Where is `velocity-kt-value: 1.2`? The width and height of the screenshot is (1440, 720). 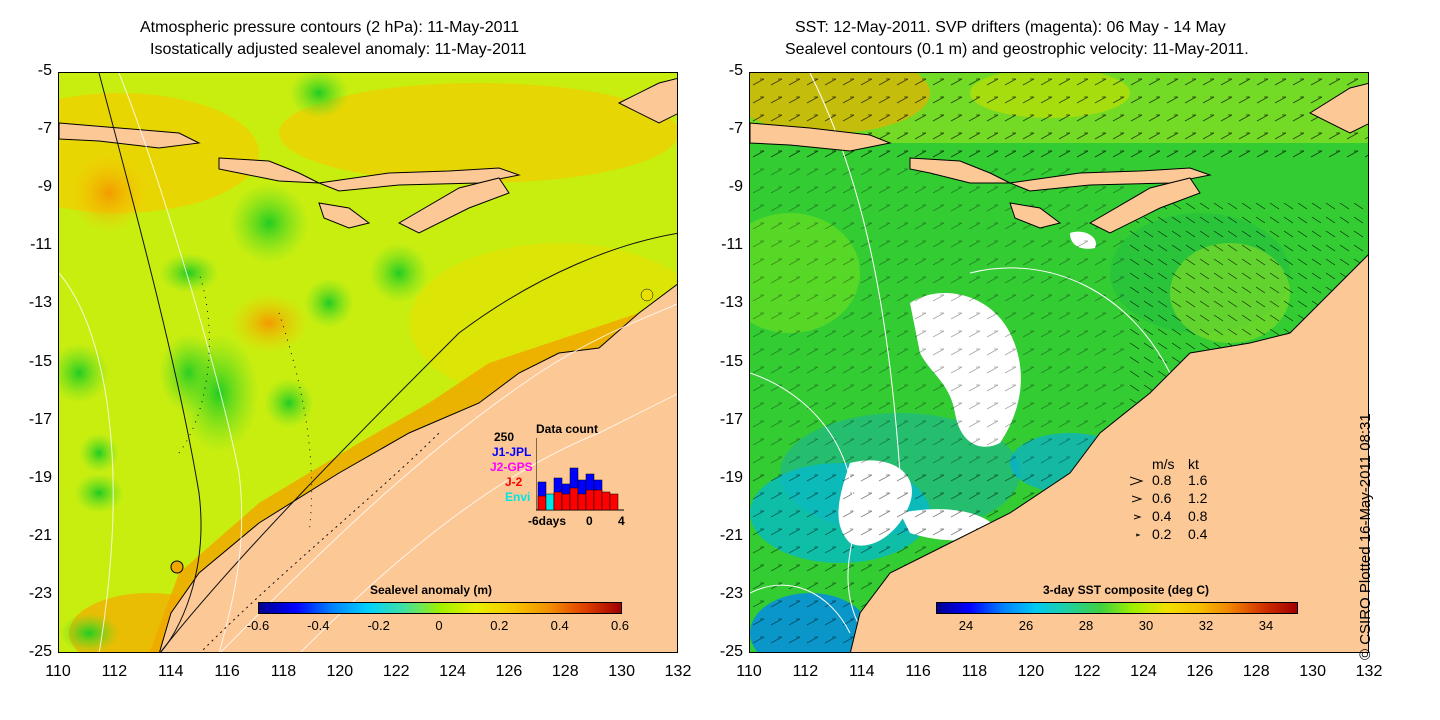
velocity-kt-value: 1.2 is located at coordinates (1198, 498).